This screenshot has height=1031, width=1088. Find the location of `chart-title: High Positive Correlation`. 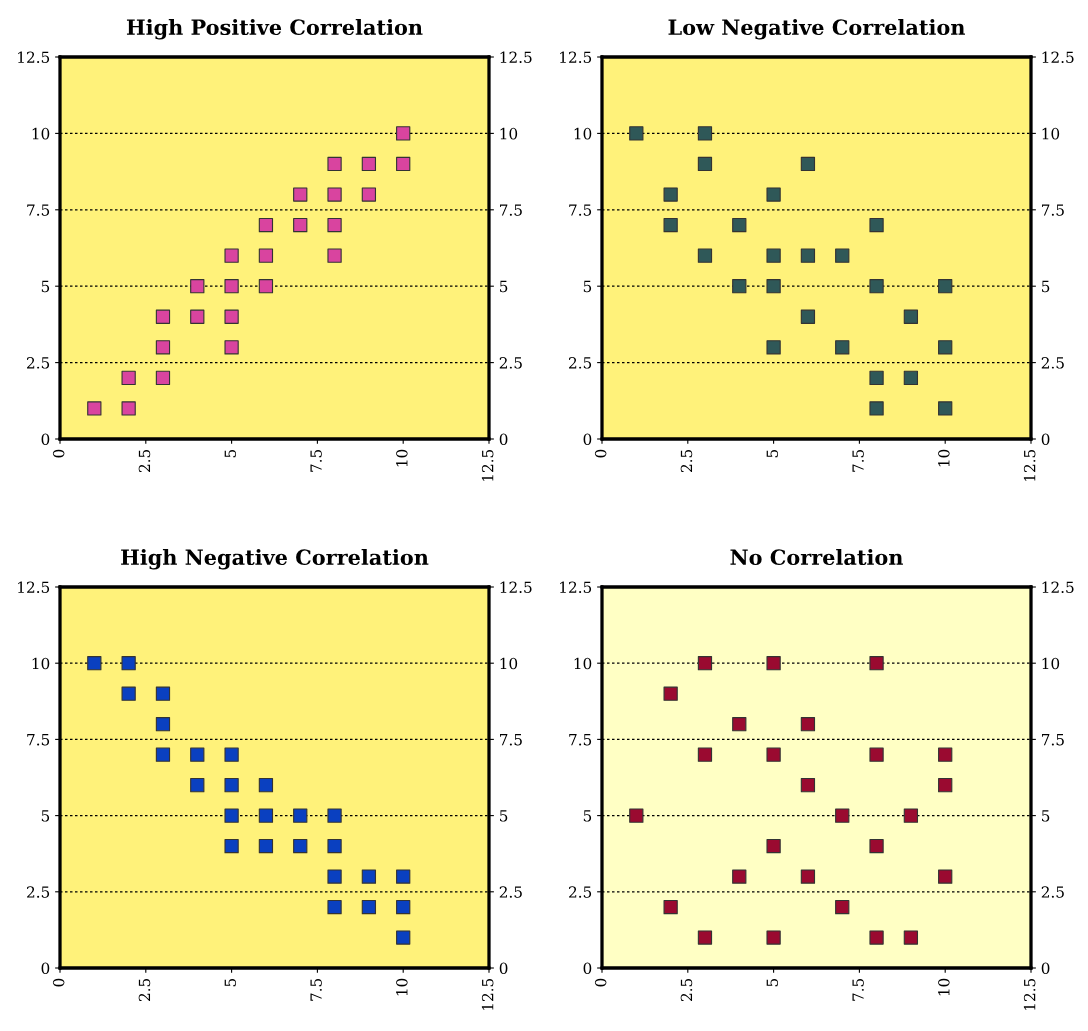

chart-title: High Positive Correlation is located at coordinates (274, 29).